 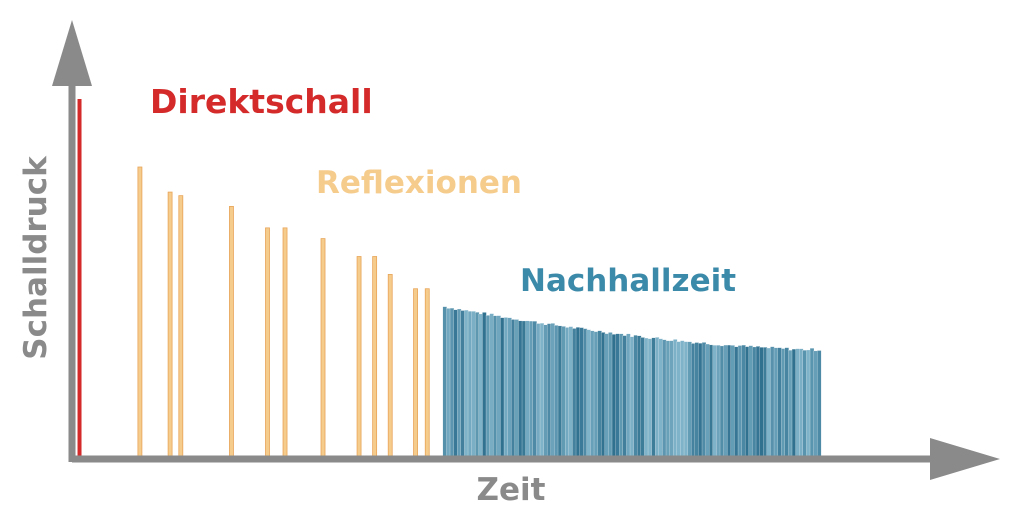 What do you see at coordinates (72, 53) in the screenshot?
I see `y-axis-arrowhead` at bounding box center [72, 53].